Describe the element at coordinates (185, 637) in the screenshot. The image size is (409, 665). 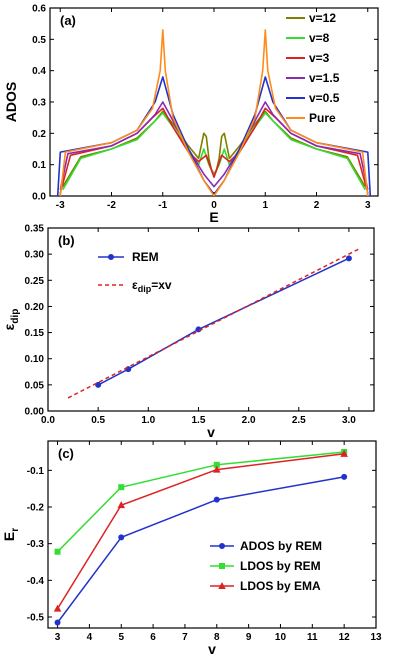
I see `x-tick-label: 7` at that location.